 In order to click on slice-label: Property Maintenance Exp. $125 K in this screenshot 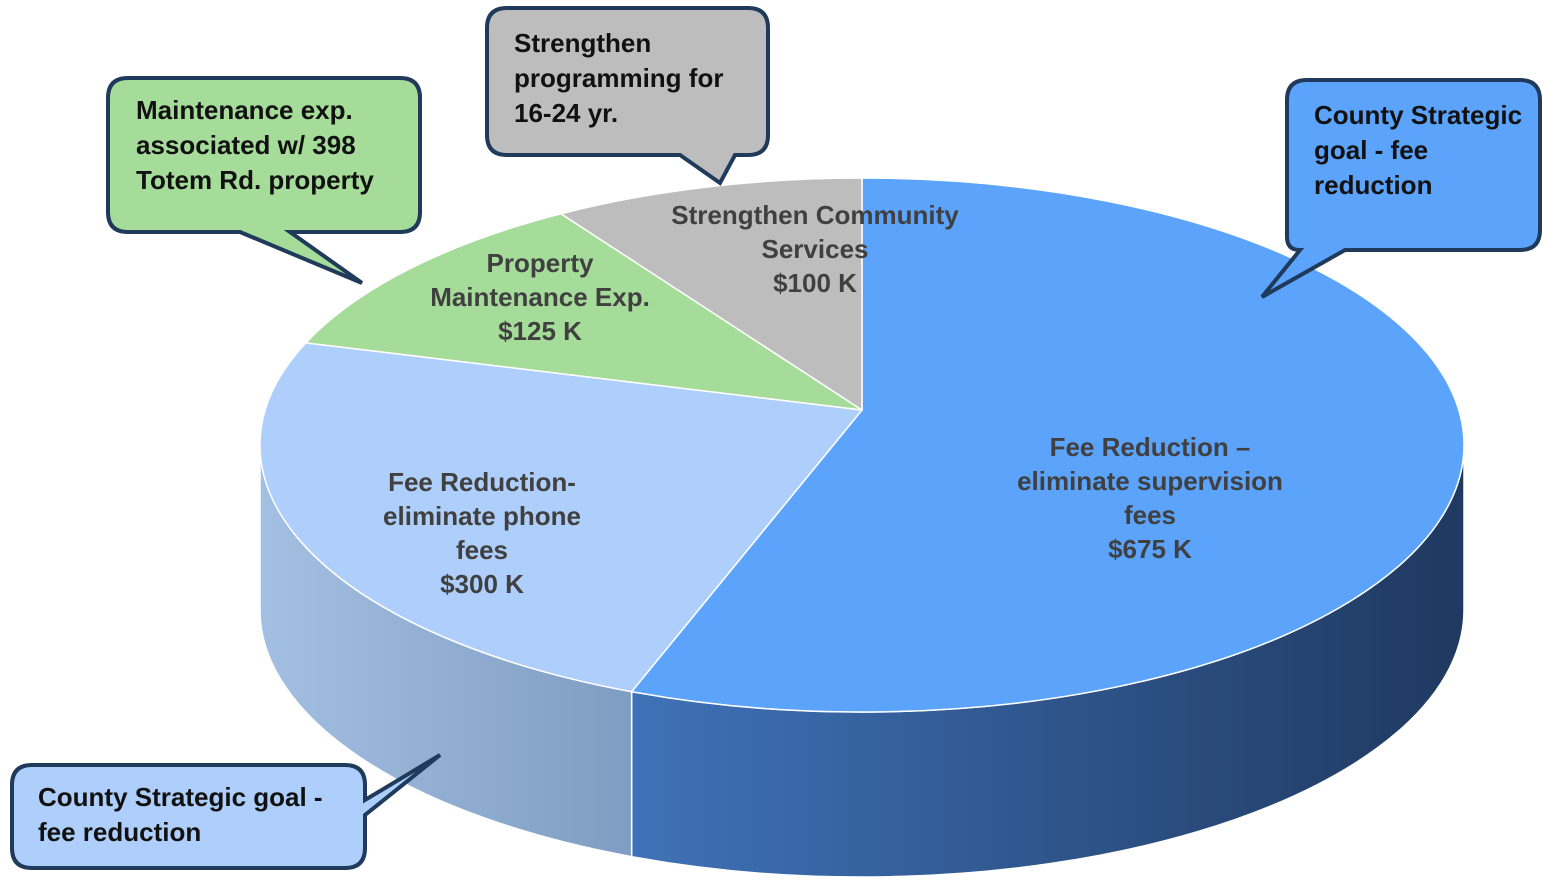, I will do `click(540, 297)`.